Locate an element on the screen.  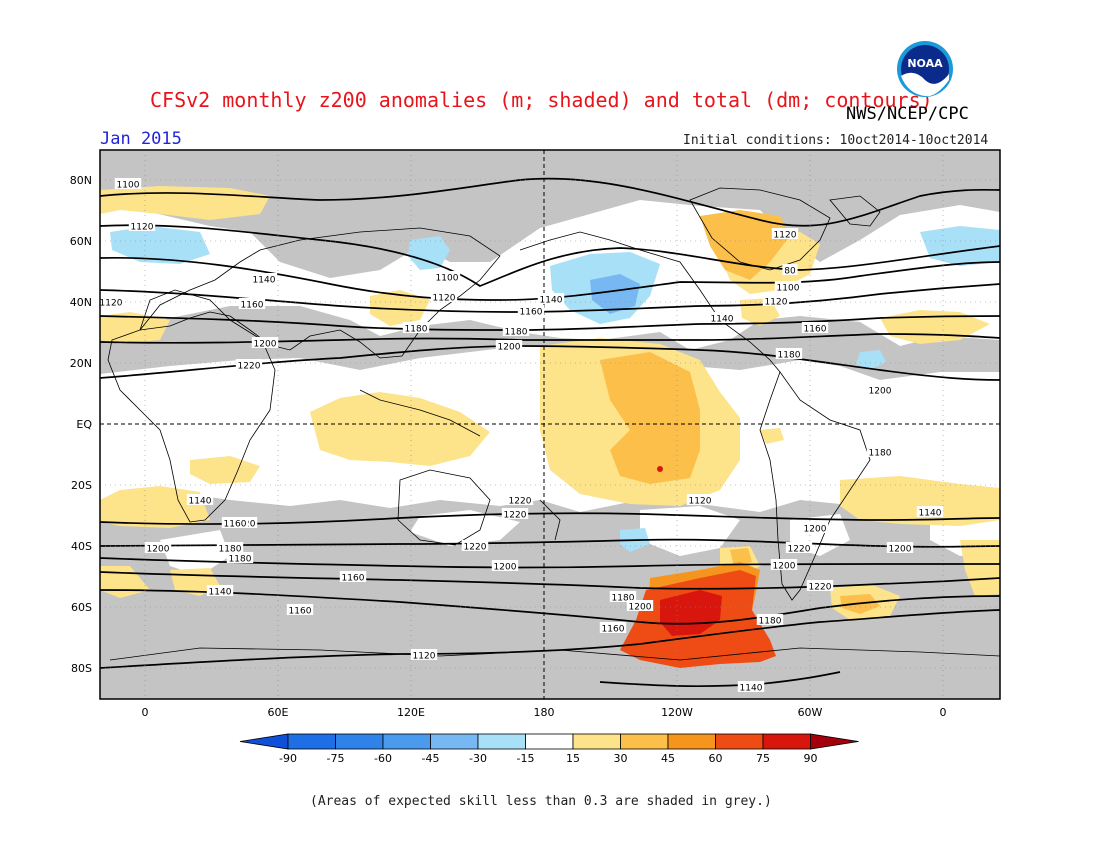
contour-label: 80 is located at coordinates (790, 272).